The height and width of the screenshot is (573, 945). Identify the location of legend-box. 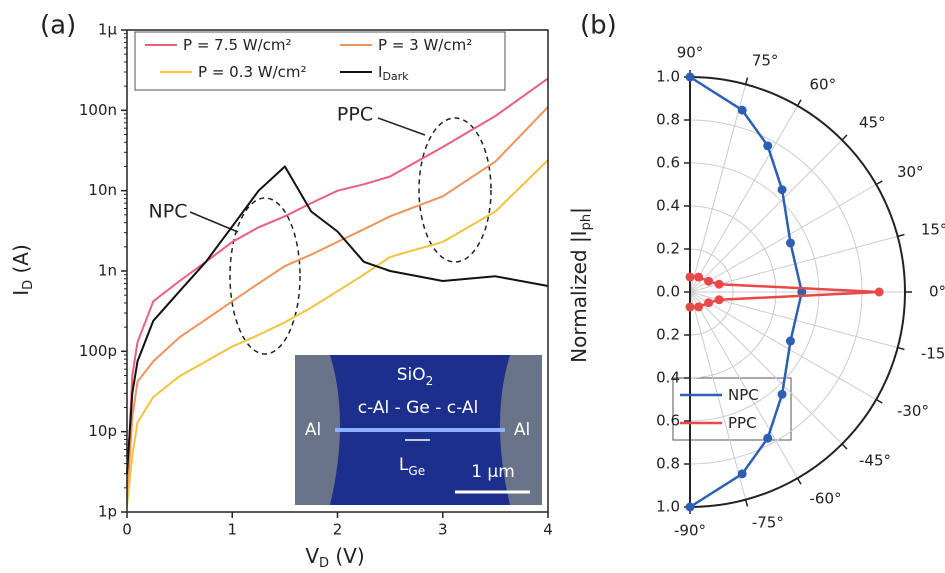
(320, 61).